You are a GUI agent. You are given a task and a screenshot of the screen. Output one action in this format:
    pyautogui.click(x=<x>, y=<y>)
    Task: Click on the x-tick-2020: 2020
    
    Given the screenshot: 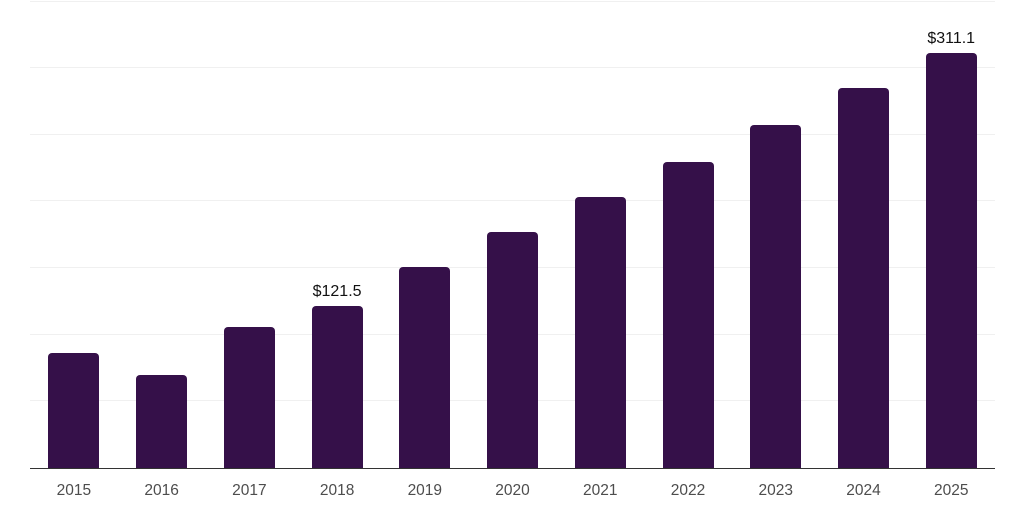 What is the action you would take?
    pyautogui.click(x=512, y=490)
    